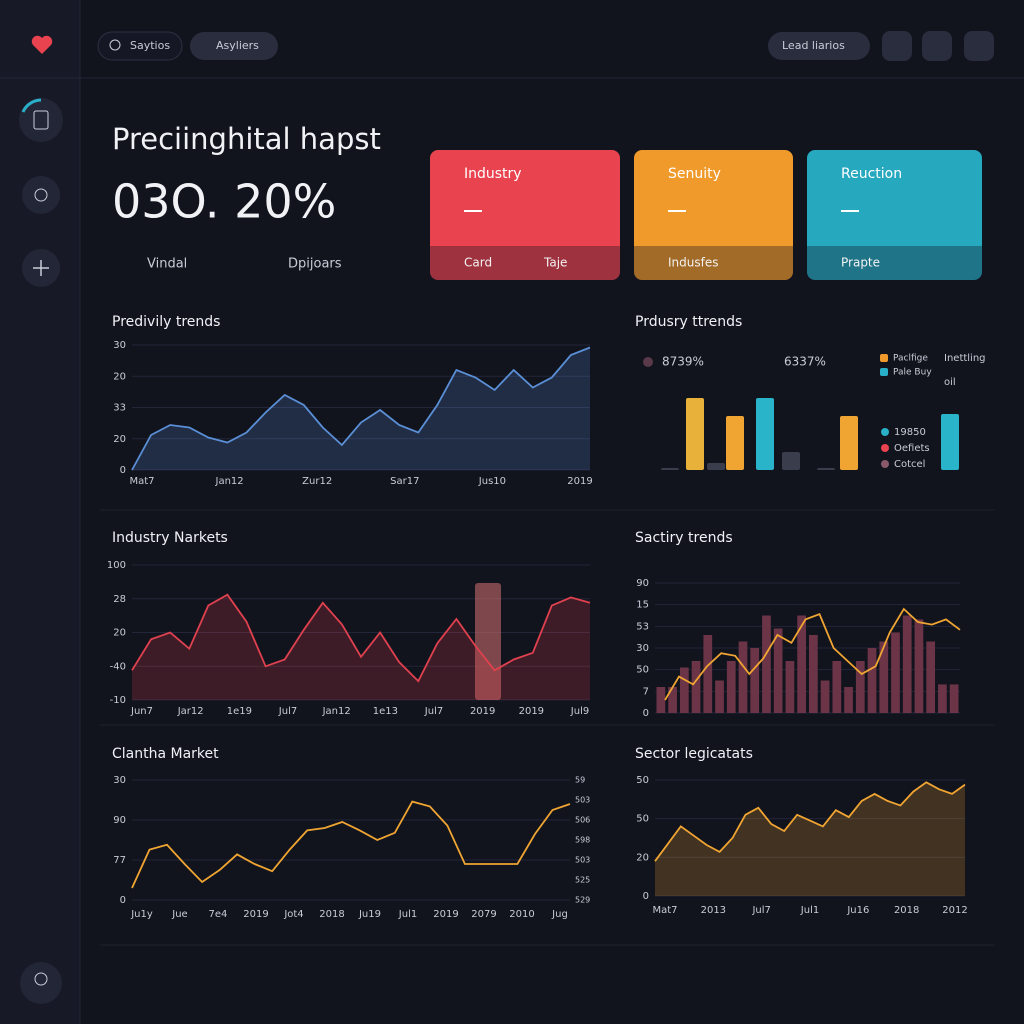  Describe the element at coordinates (237, 45) in the screenshot. I see `tab-text: Asyliers` at that location.